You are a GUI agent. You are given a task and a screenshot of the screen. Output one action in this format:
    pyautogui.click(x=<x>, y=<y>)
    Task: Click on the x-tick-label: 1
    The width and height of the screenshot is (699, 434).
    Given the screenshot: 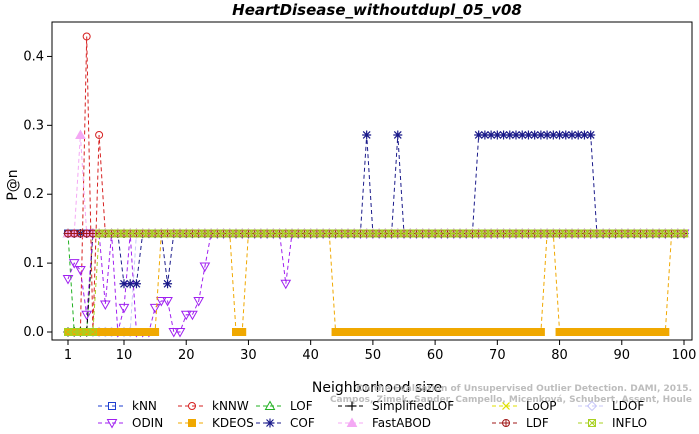 What is the action you would take?
    pyautogui.click(x=68, y=355)
    